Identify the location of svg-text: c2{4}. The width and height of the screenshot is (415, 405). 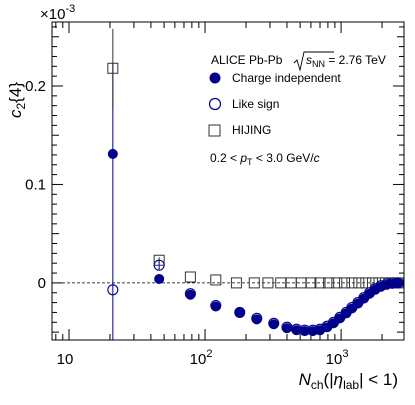
(17, 100).